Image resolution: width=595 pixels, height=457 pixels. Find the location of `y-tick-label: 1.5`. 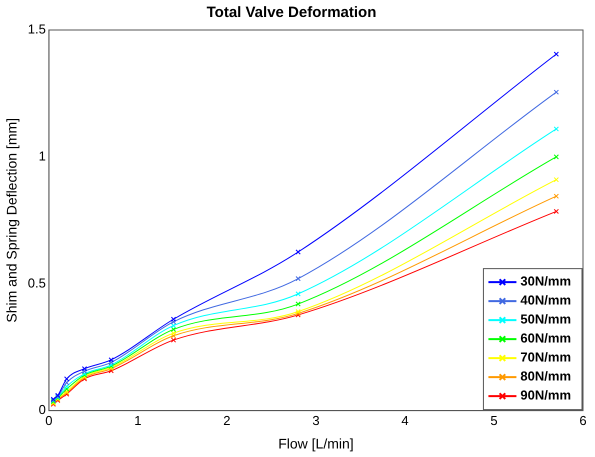

y-tick-label: 1.5 is located at coordinates (37, 29).